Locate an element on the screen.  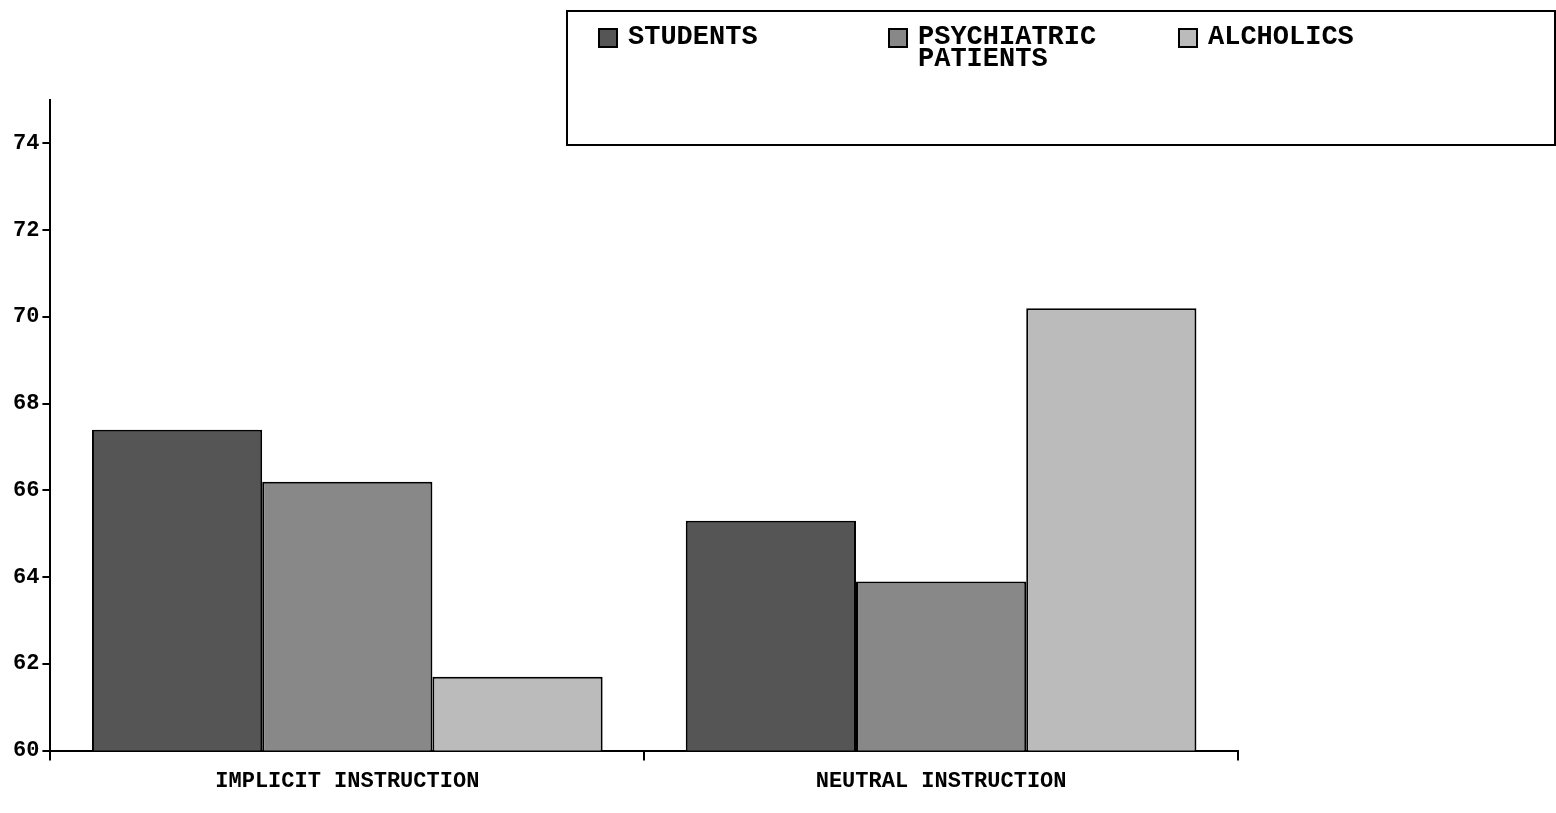
x-tick-label: IMPLICIT INSTRUCTION is located at coordinates (347, 782).